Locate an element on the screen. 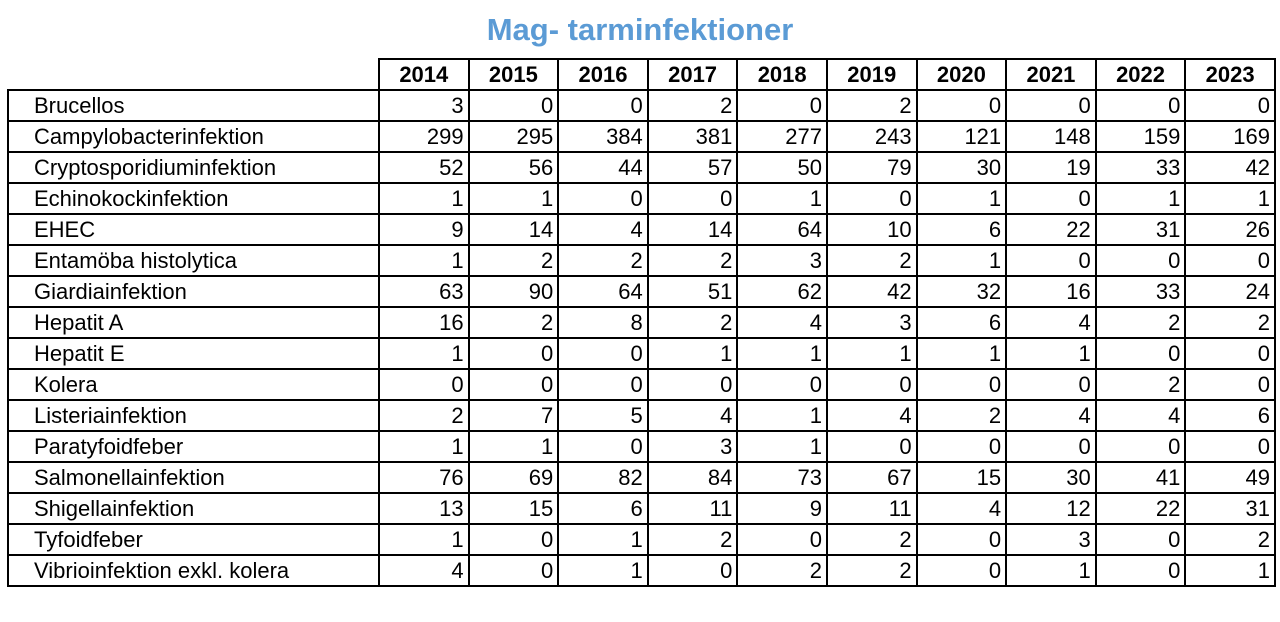 The image size is (1280, 622). data-cell: 76 is located at coordinates (424, 477).